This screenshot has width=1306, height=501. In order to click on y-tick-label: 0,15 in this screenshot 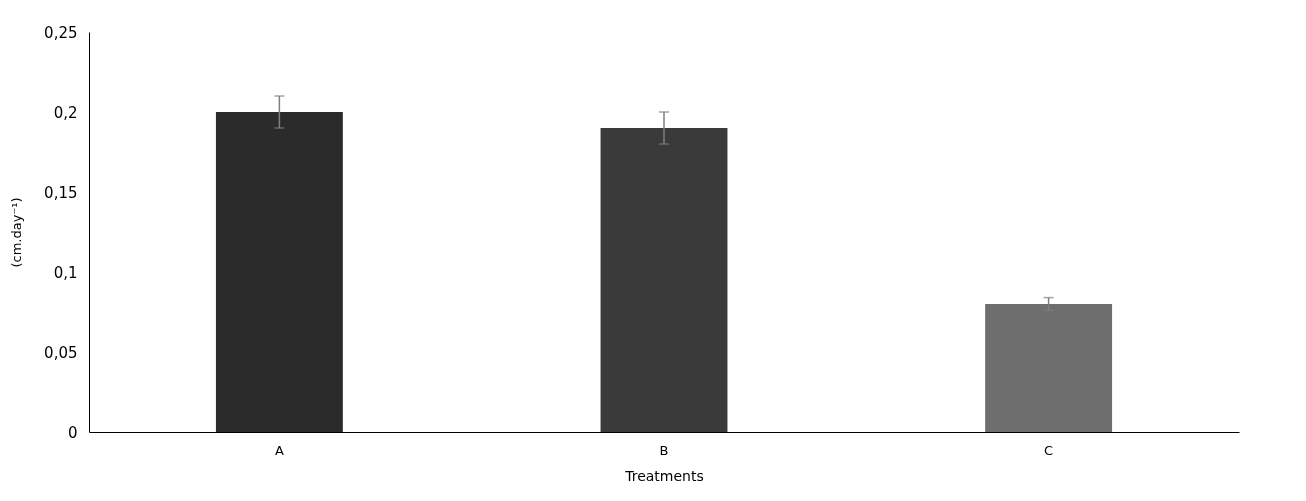, I will do `click(61, 192)`.